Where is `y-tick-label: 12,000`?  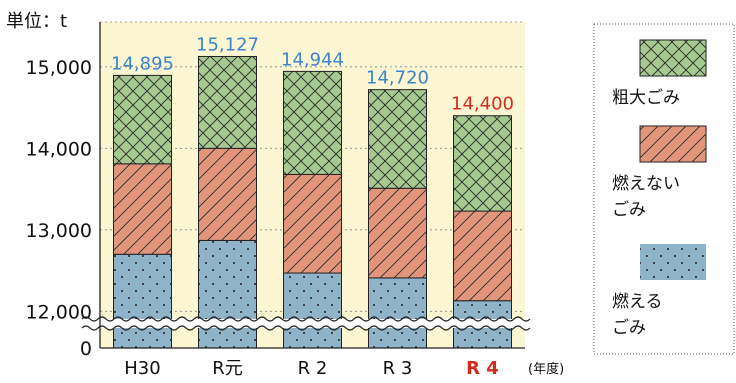 y-tick-label: 12,000 is located at coordinates (59, 312).